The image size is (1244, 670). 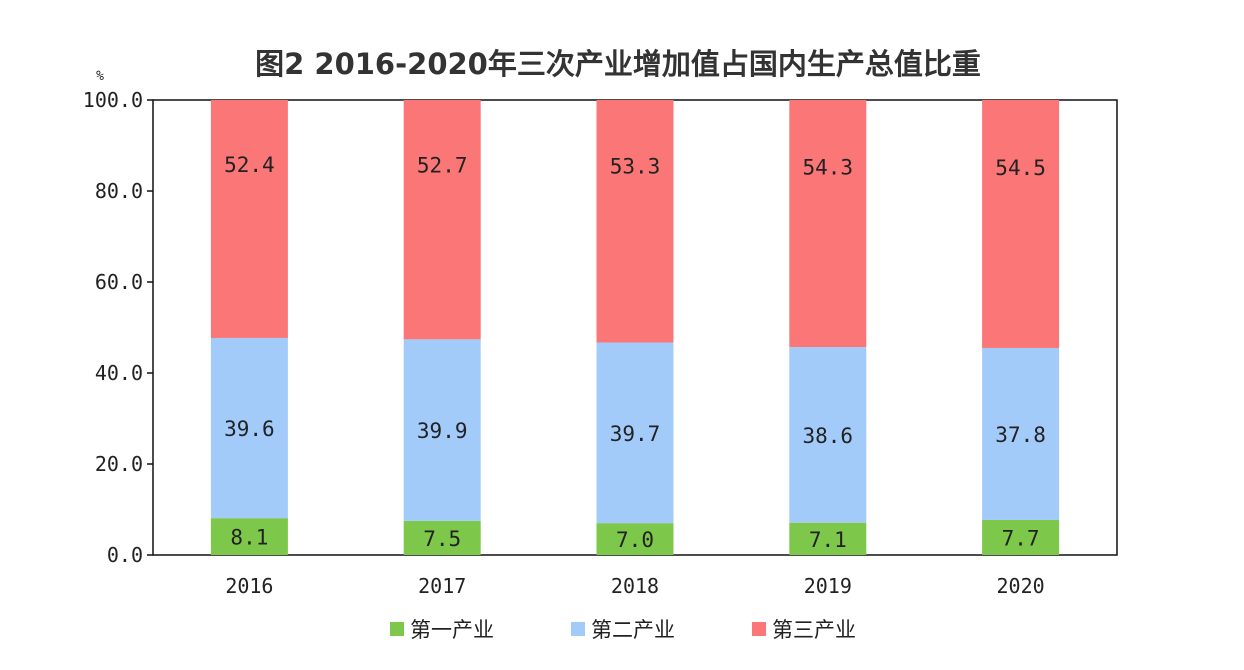 What do you see at coordinates (442, 165) in the screenshot?
I see `data-label: 52.7` at bounding box center [442, 165].